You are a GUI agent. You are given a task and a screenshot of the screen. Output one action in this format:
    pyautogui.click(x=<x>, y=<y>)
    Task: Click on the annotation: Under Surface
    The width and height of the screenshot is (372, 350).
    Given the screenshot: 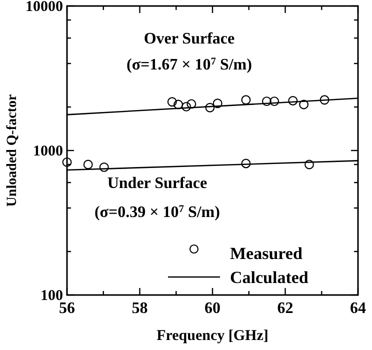 What is the action you would take?
    pyautogui.click(x=157, y=183)
    